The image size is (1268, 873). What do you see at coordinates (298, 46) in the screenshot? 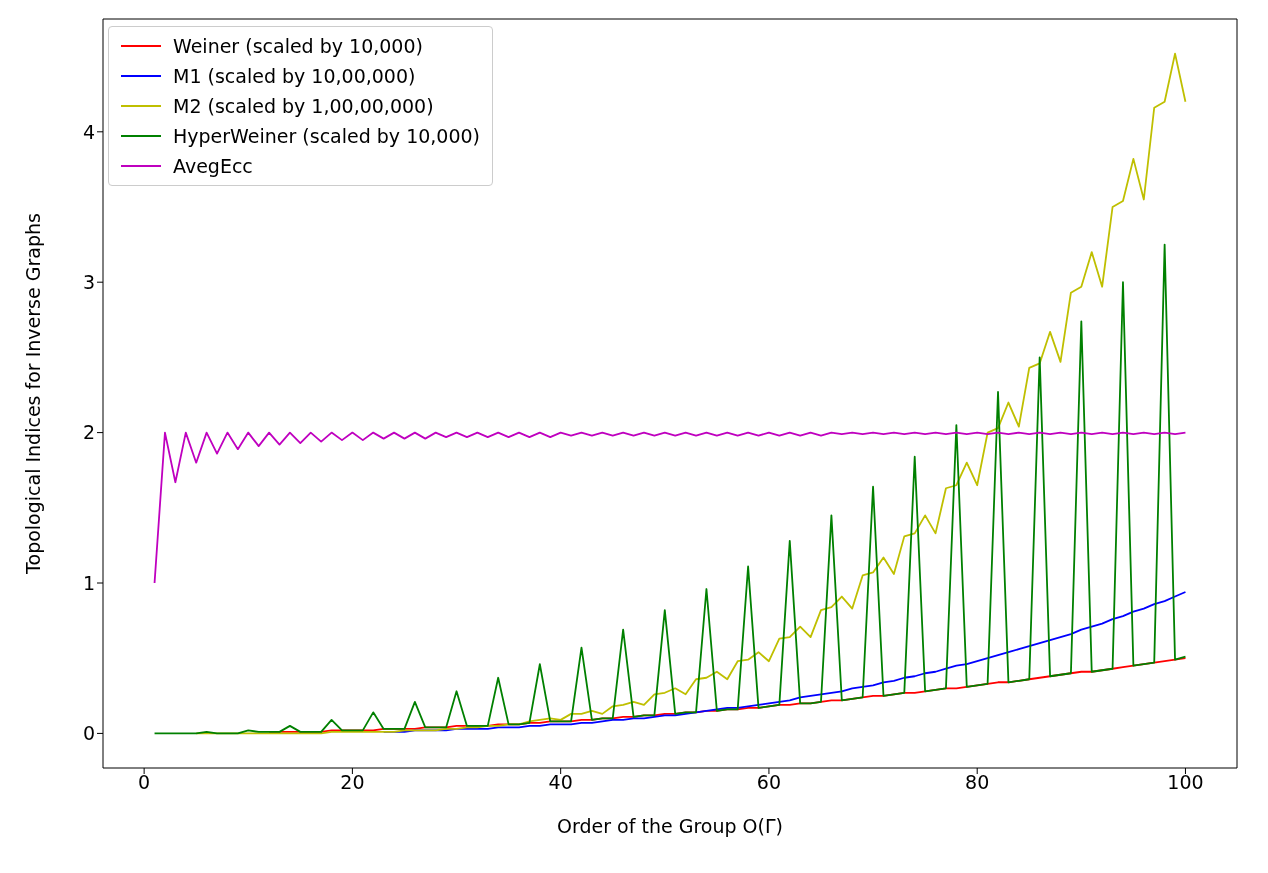
I see `legend-label: Weiner (scaled by 10,000)` at bounding box center [298, 46].